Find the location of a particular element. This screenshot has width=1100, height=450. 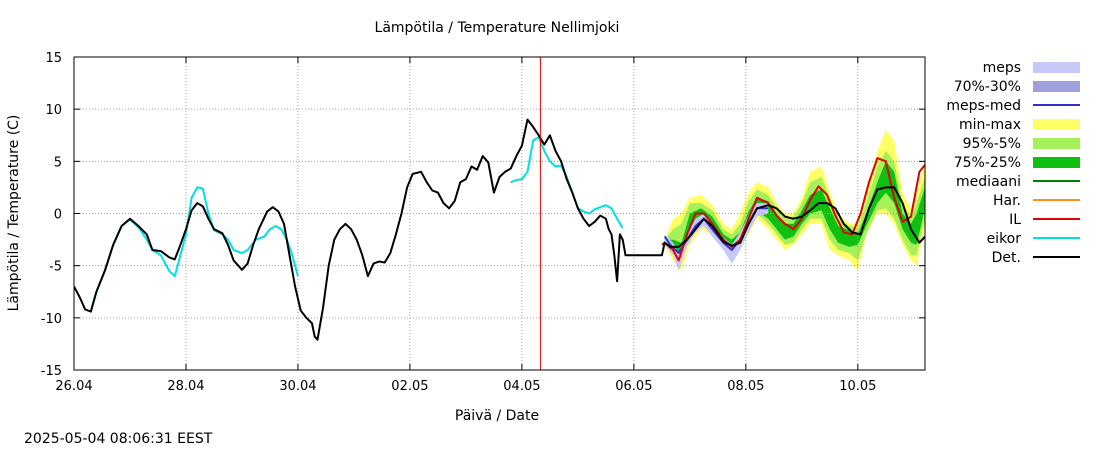

x-tick-label: 06.05 is located at coordinates (633, 386).